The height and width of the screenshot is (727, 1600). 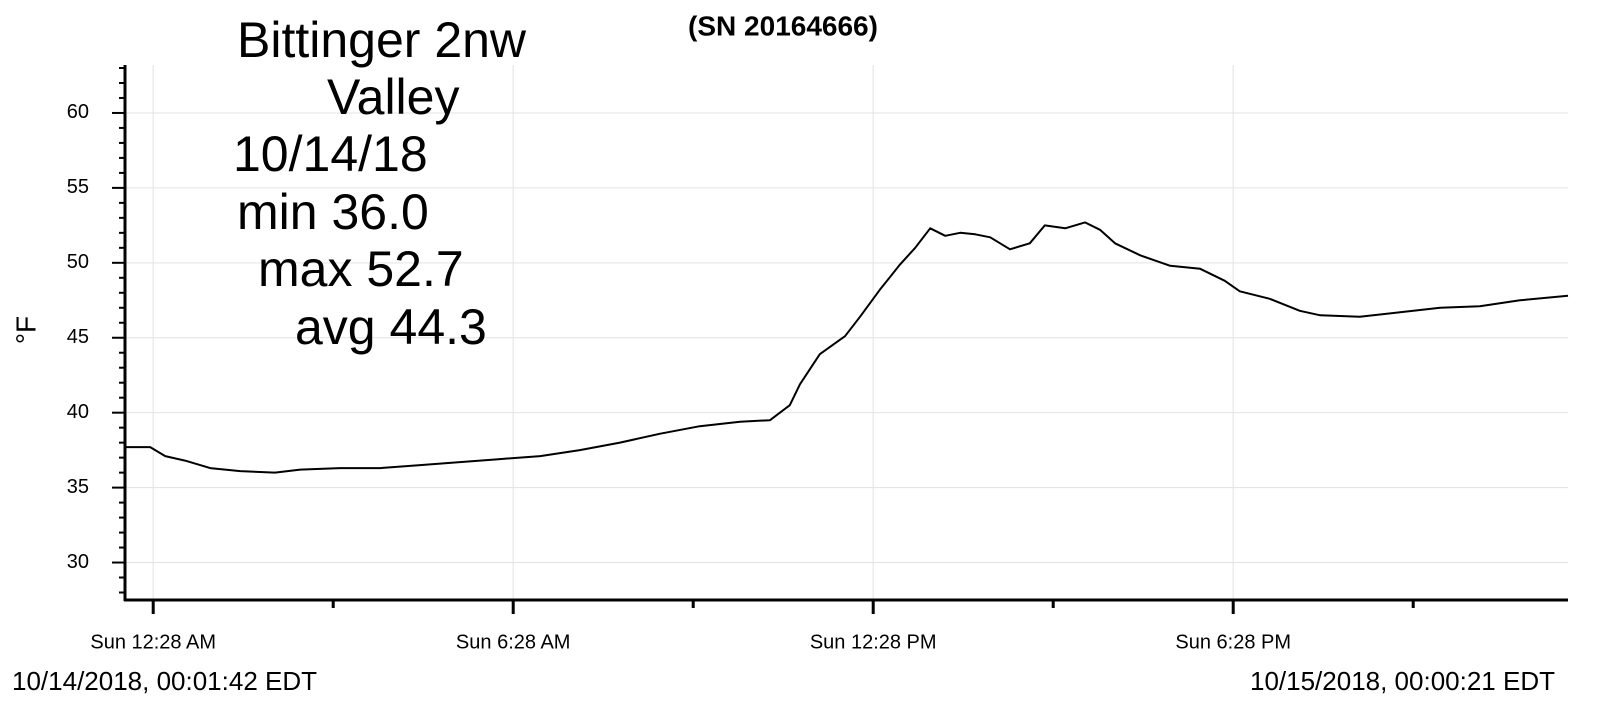 What do you see at coordinates (1402, 681) in the screenshot?
I see `footer-end: 10/15/2018, 00:00:21 EDT` at bounding box center [1402, 681].